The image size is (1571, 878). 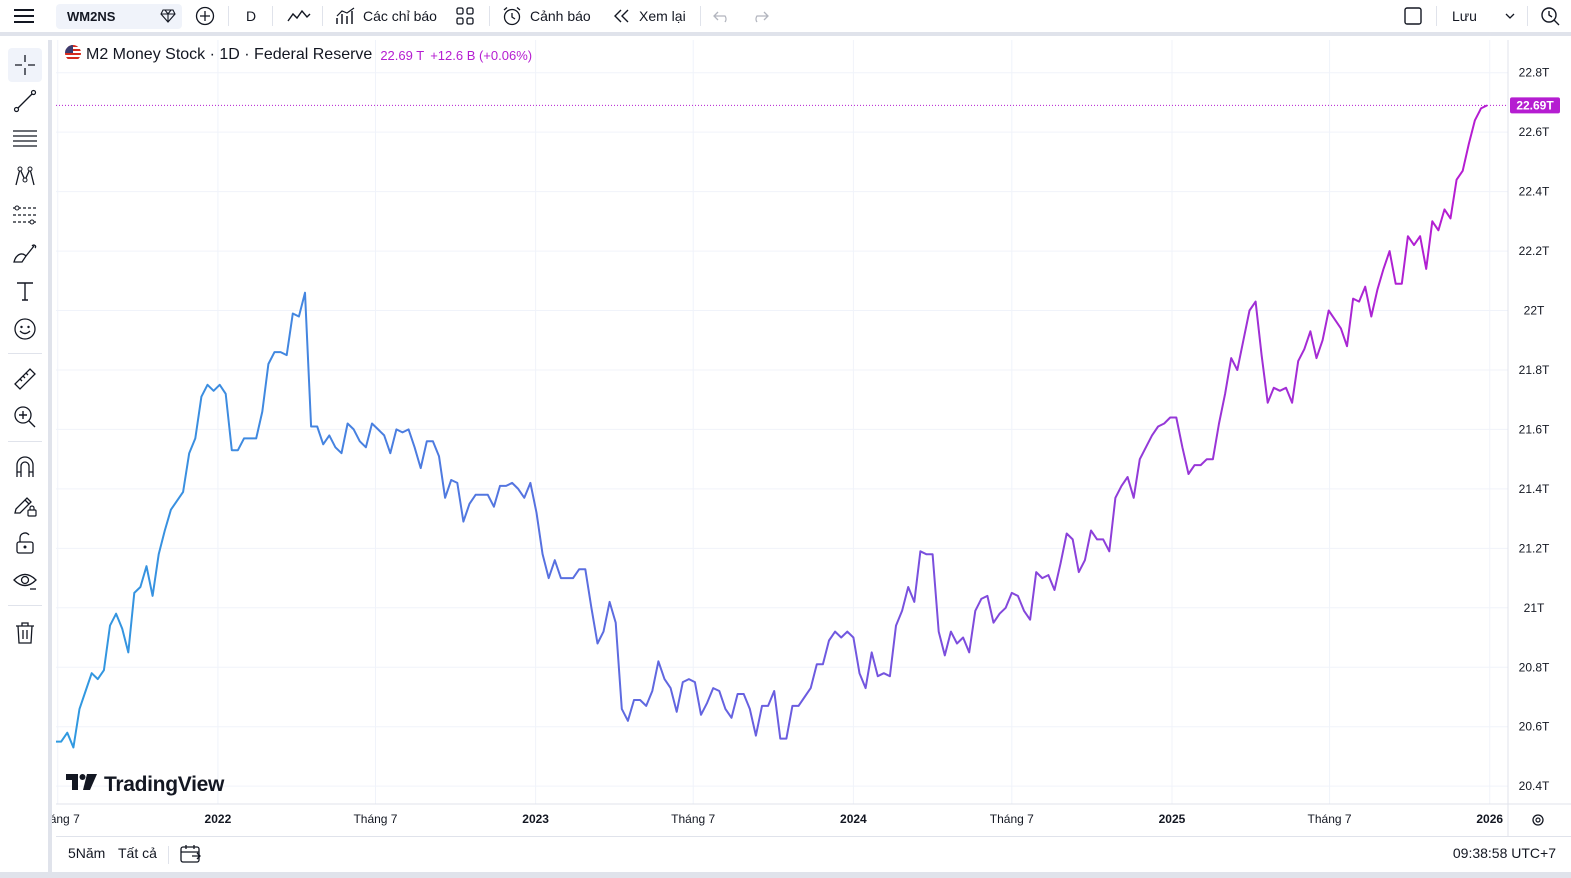 What do you see at coordinates (25, 379) in the screenshot?
I see `ruler-icon` at bounding box center [25, 379].